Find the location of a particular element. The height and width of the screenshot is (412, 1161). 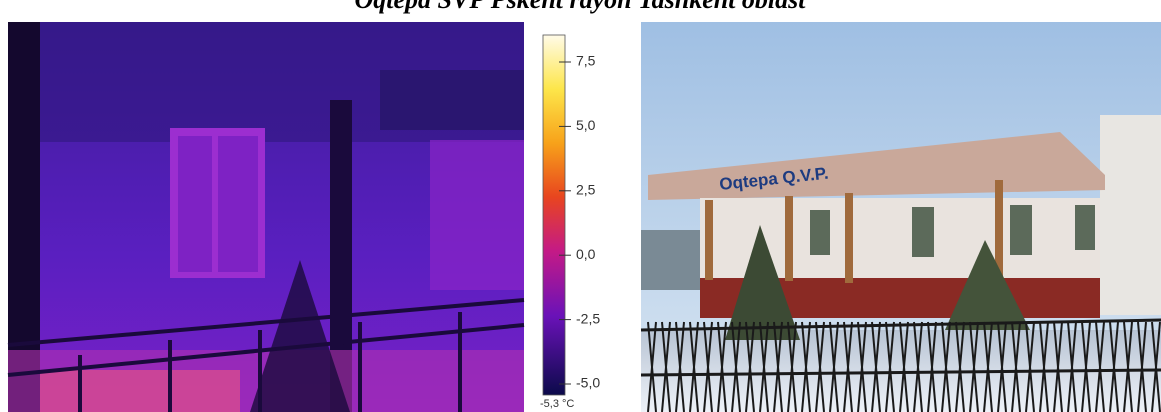

colorbar-tick-label: -2,5 is located at coordinates (588, 318).